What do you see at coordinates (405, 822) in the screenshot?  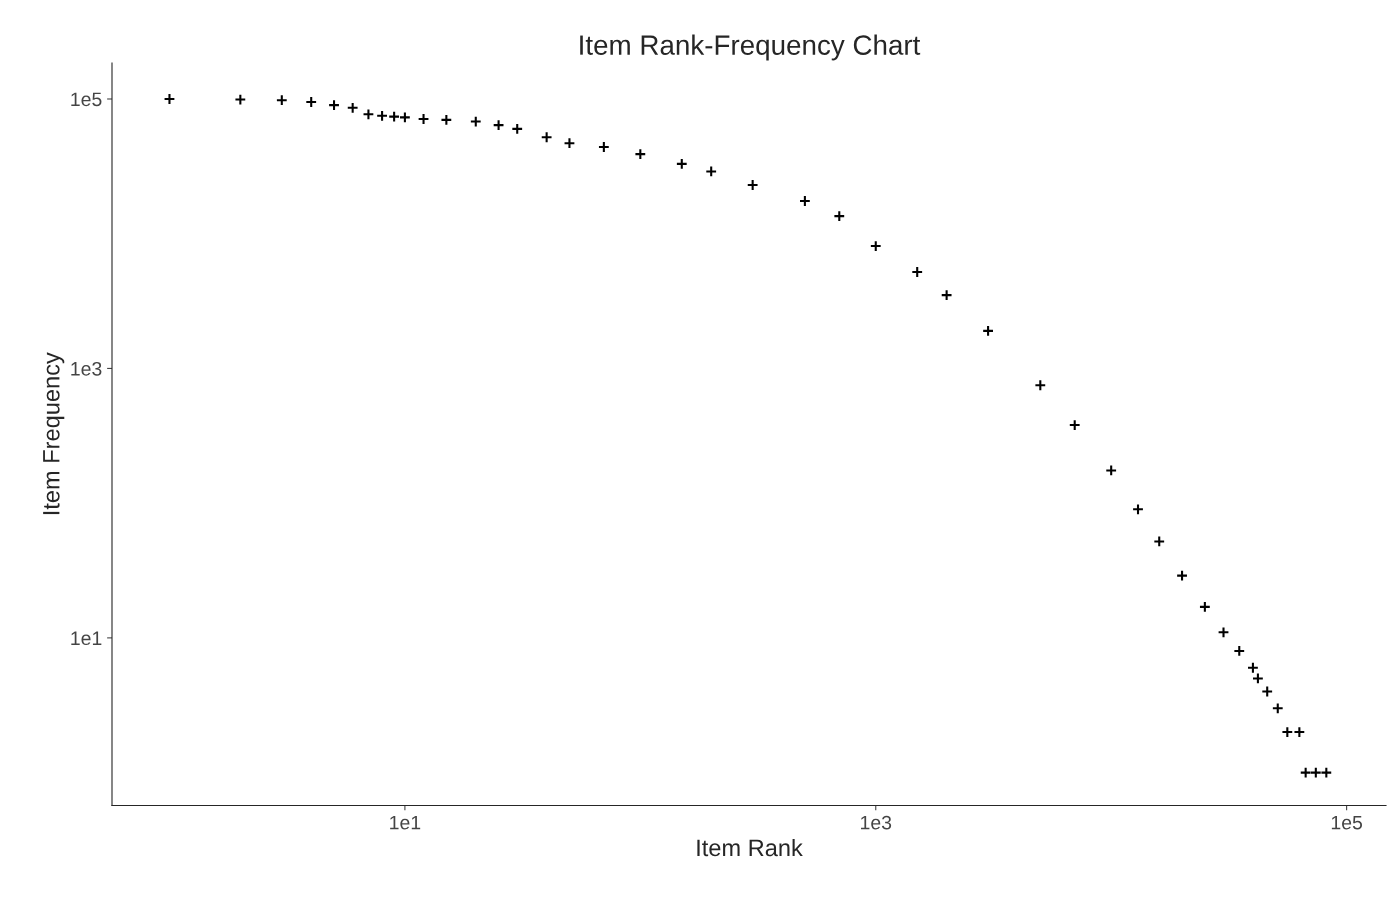 I see `x-tick-label: 1e1` at bounding box center [405, 822].